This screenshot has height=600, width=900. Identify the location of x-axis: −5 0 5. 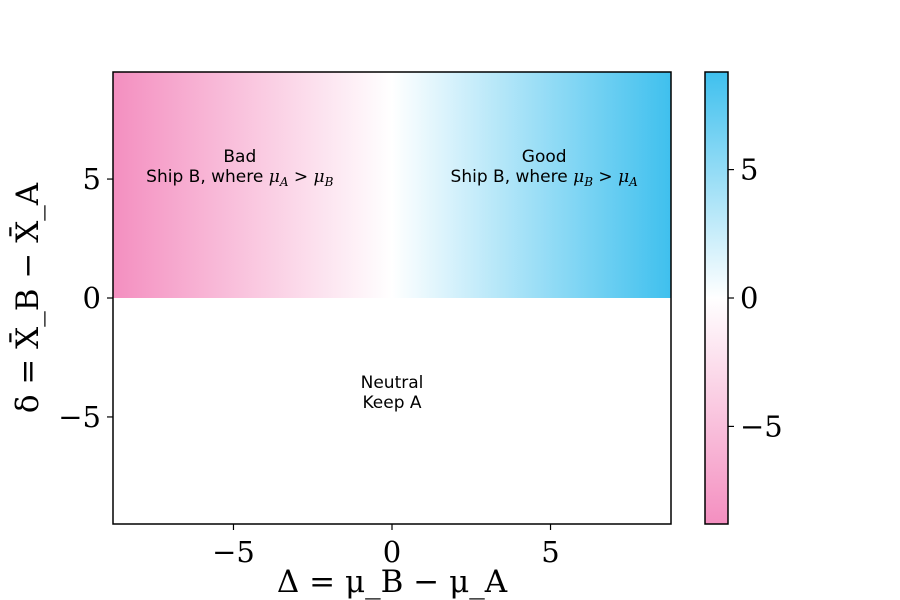
(386, 546).